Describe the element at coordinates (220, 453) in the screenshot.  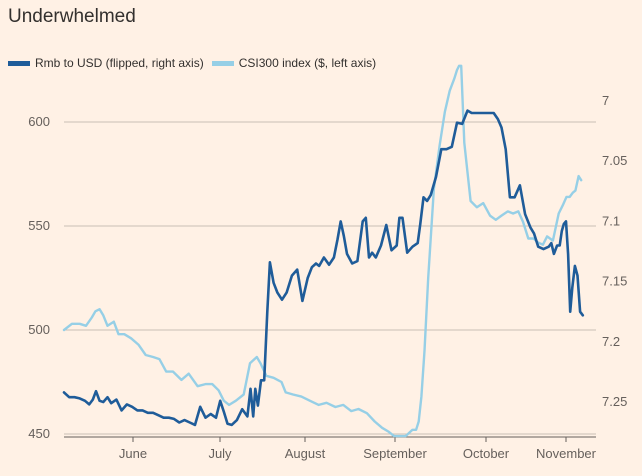
I see `x-tick-label-1: July` at that location.